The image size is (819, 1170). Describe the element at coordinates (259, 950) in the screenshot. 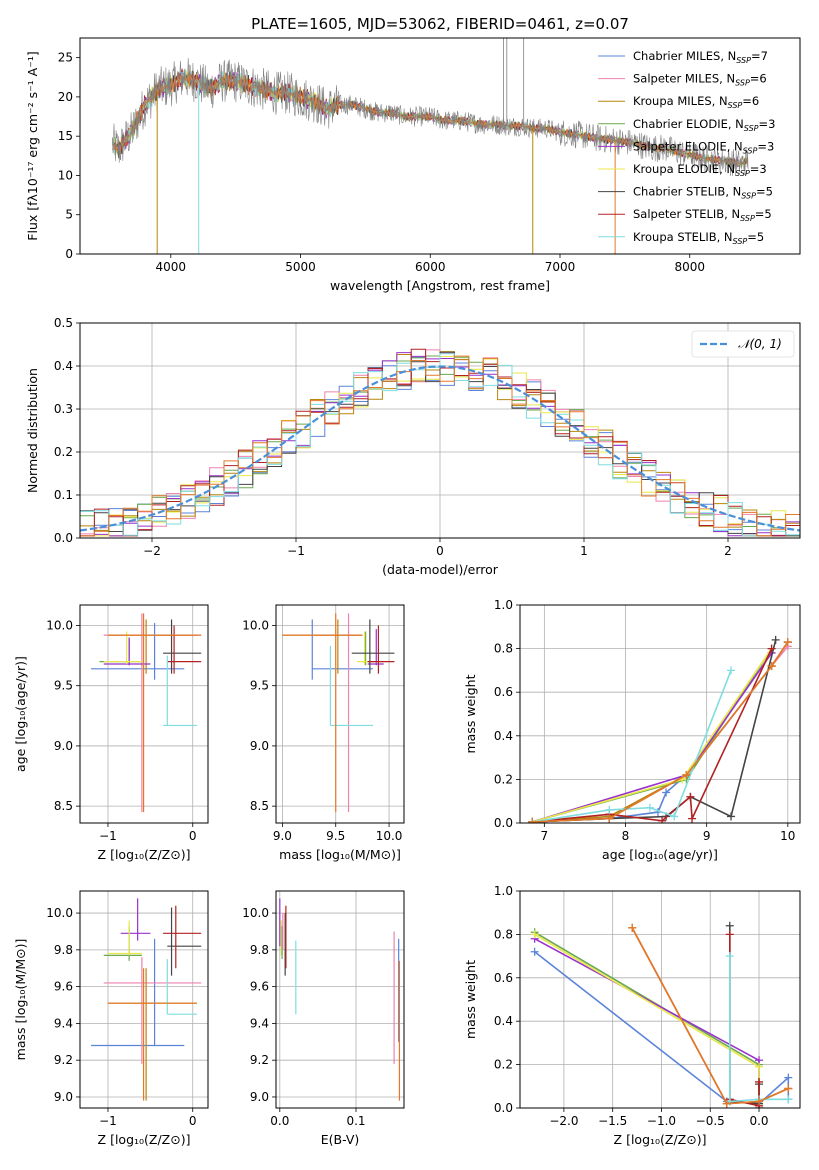

I see `y-tick-label: 9.8` at that location.